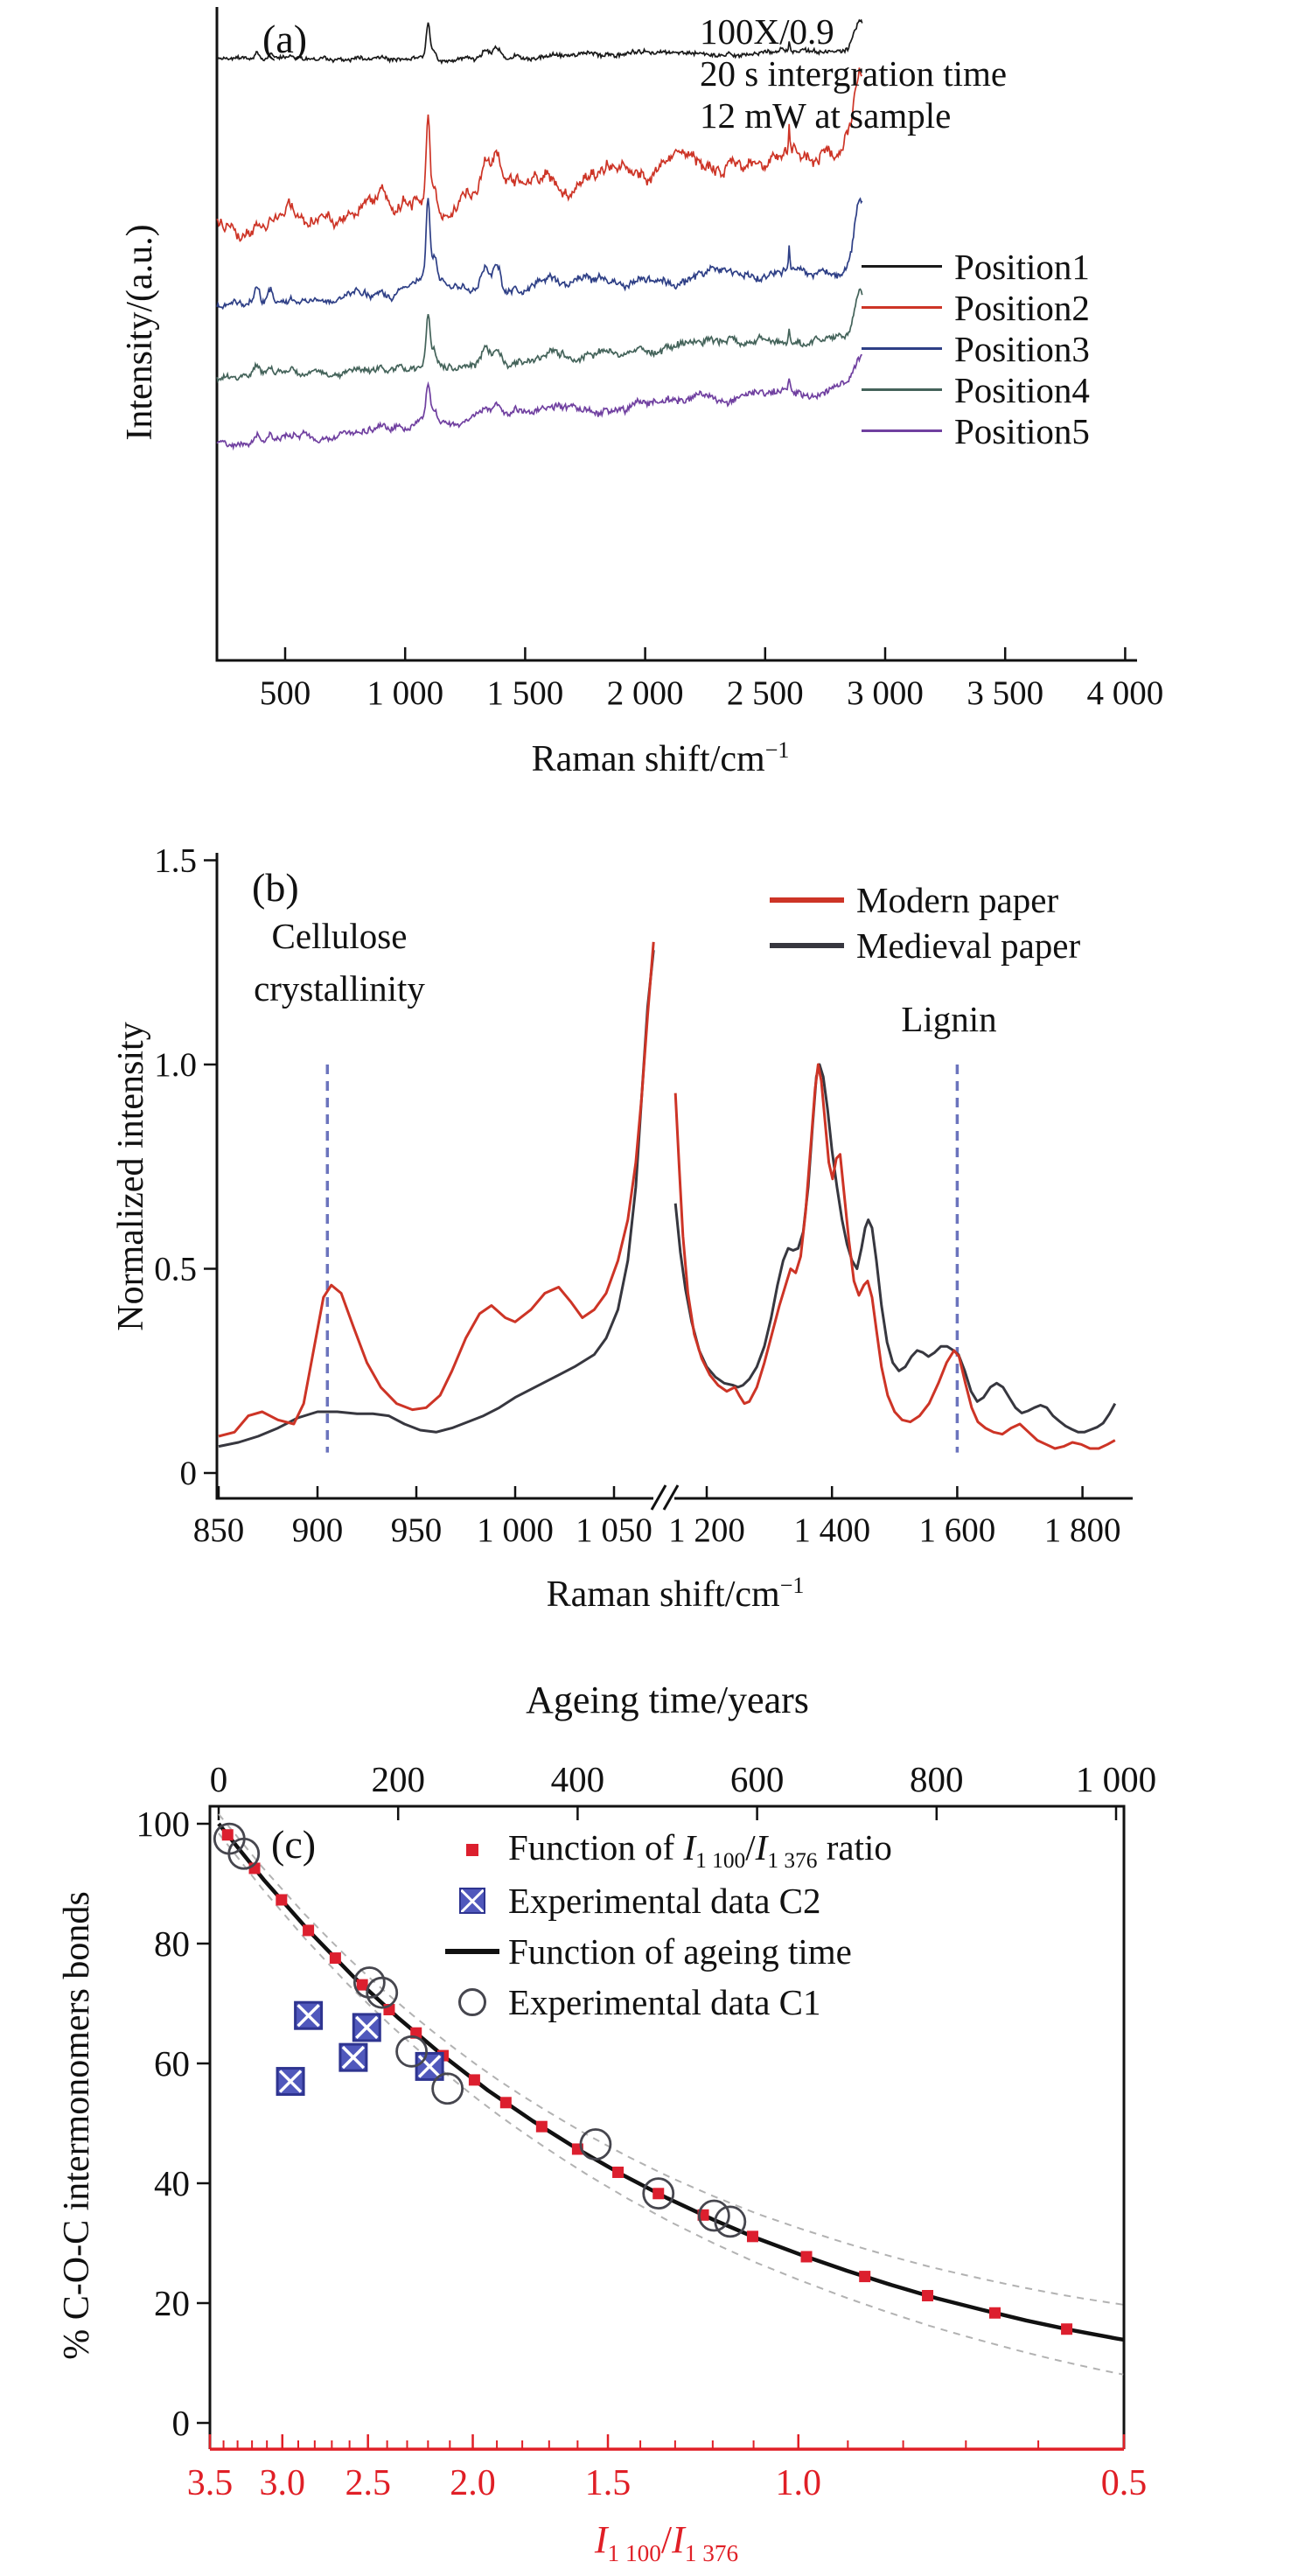 Image resolution: width=1291 pixels, height=2576 pixels. I want to click on medieval-paper-label: Medieval paper, so click(968, 946).